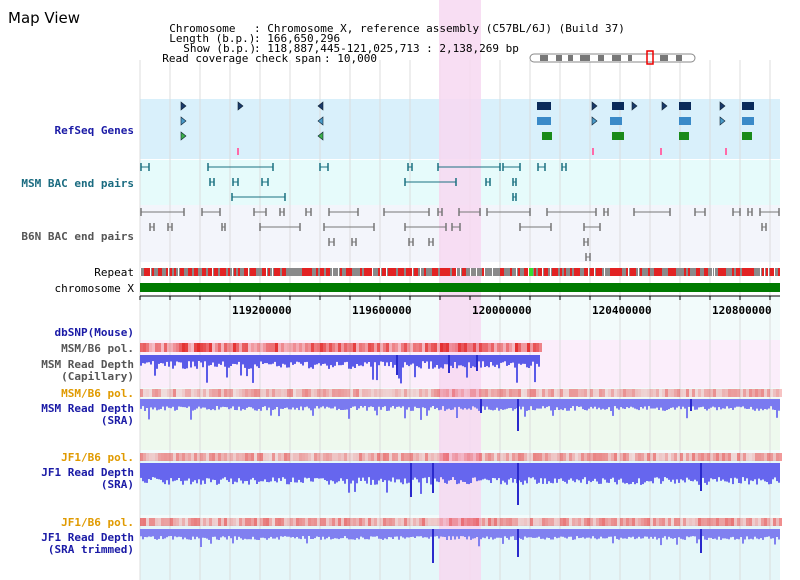  Describe the element at coordinates (320, 136) in the screenshot. I see `gene-arrow` at that location.